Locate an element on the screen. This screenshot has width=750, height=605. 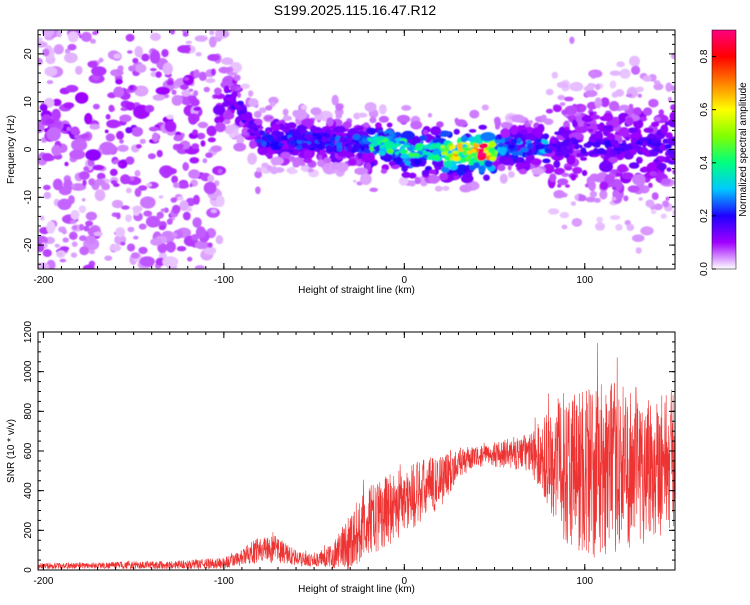
y-tick-label: -20 is located at coordinates (28, 244).